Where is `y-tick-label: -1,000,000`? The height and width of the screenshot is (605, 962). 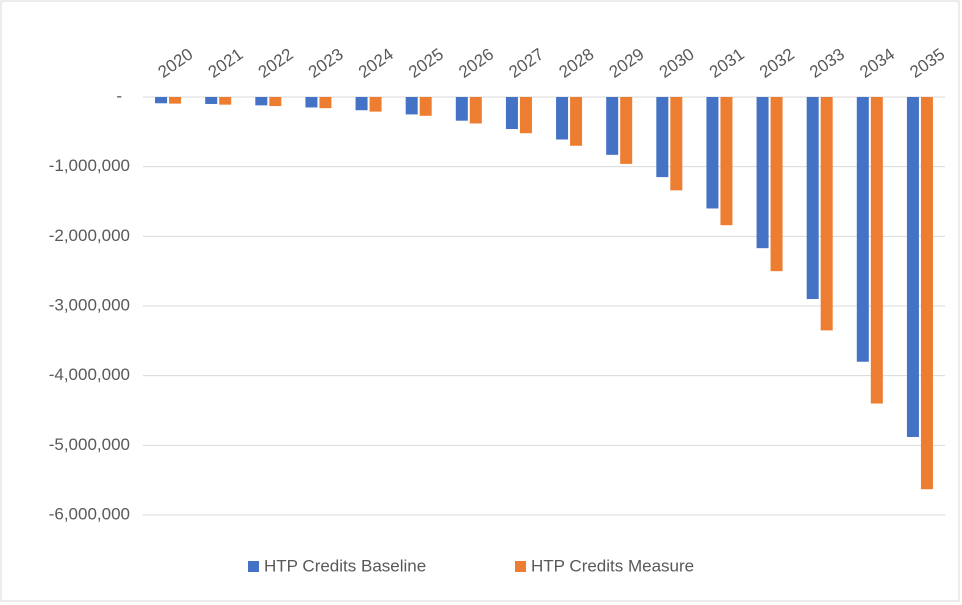 y-tick-label: -1,000,000 is located at coordinates (89, 165).